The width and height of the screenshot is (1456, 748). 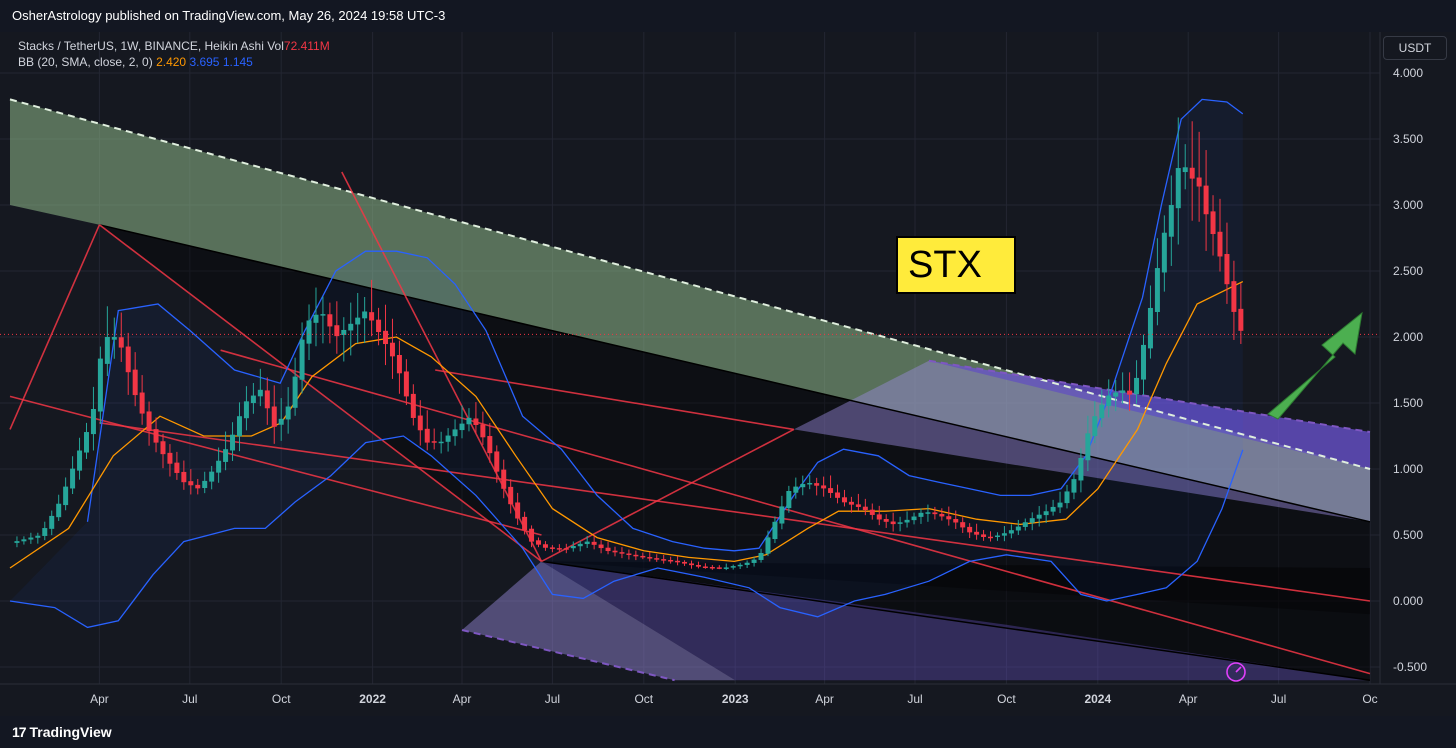 I want to click on volume-label: Vol, so click(x=275, y=46).